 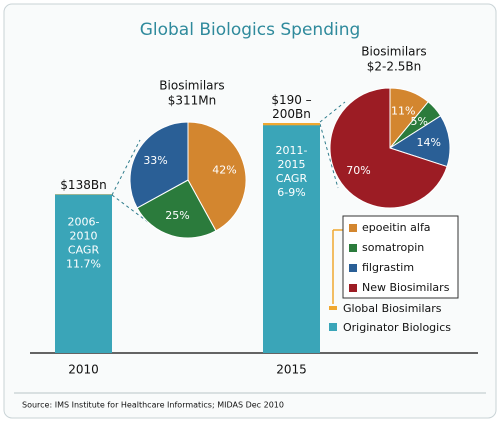 I want to click on legend-label: filgrastim, so click(x=388, y=267).